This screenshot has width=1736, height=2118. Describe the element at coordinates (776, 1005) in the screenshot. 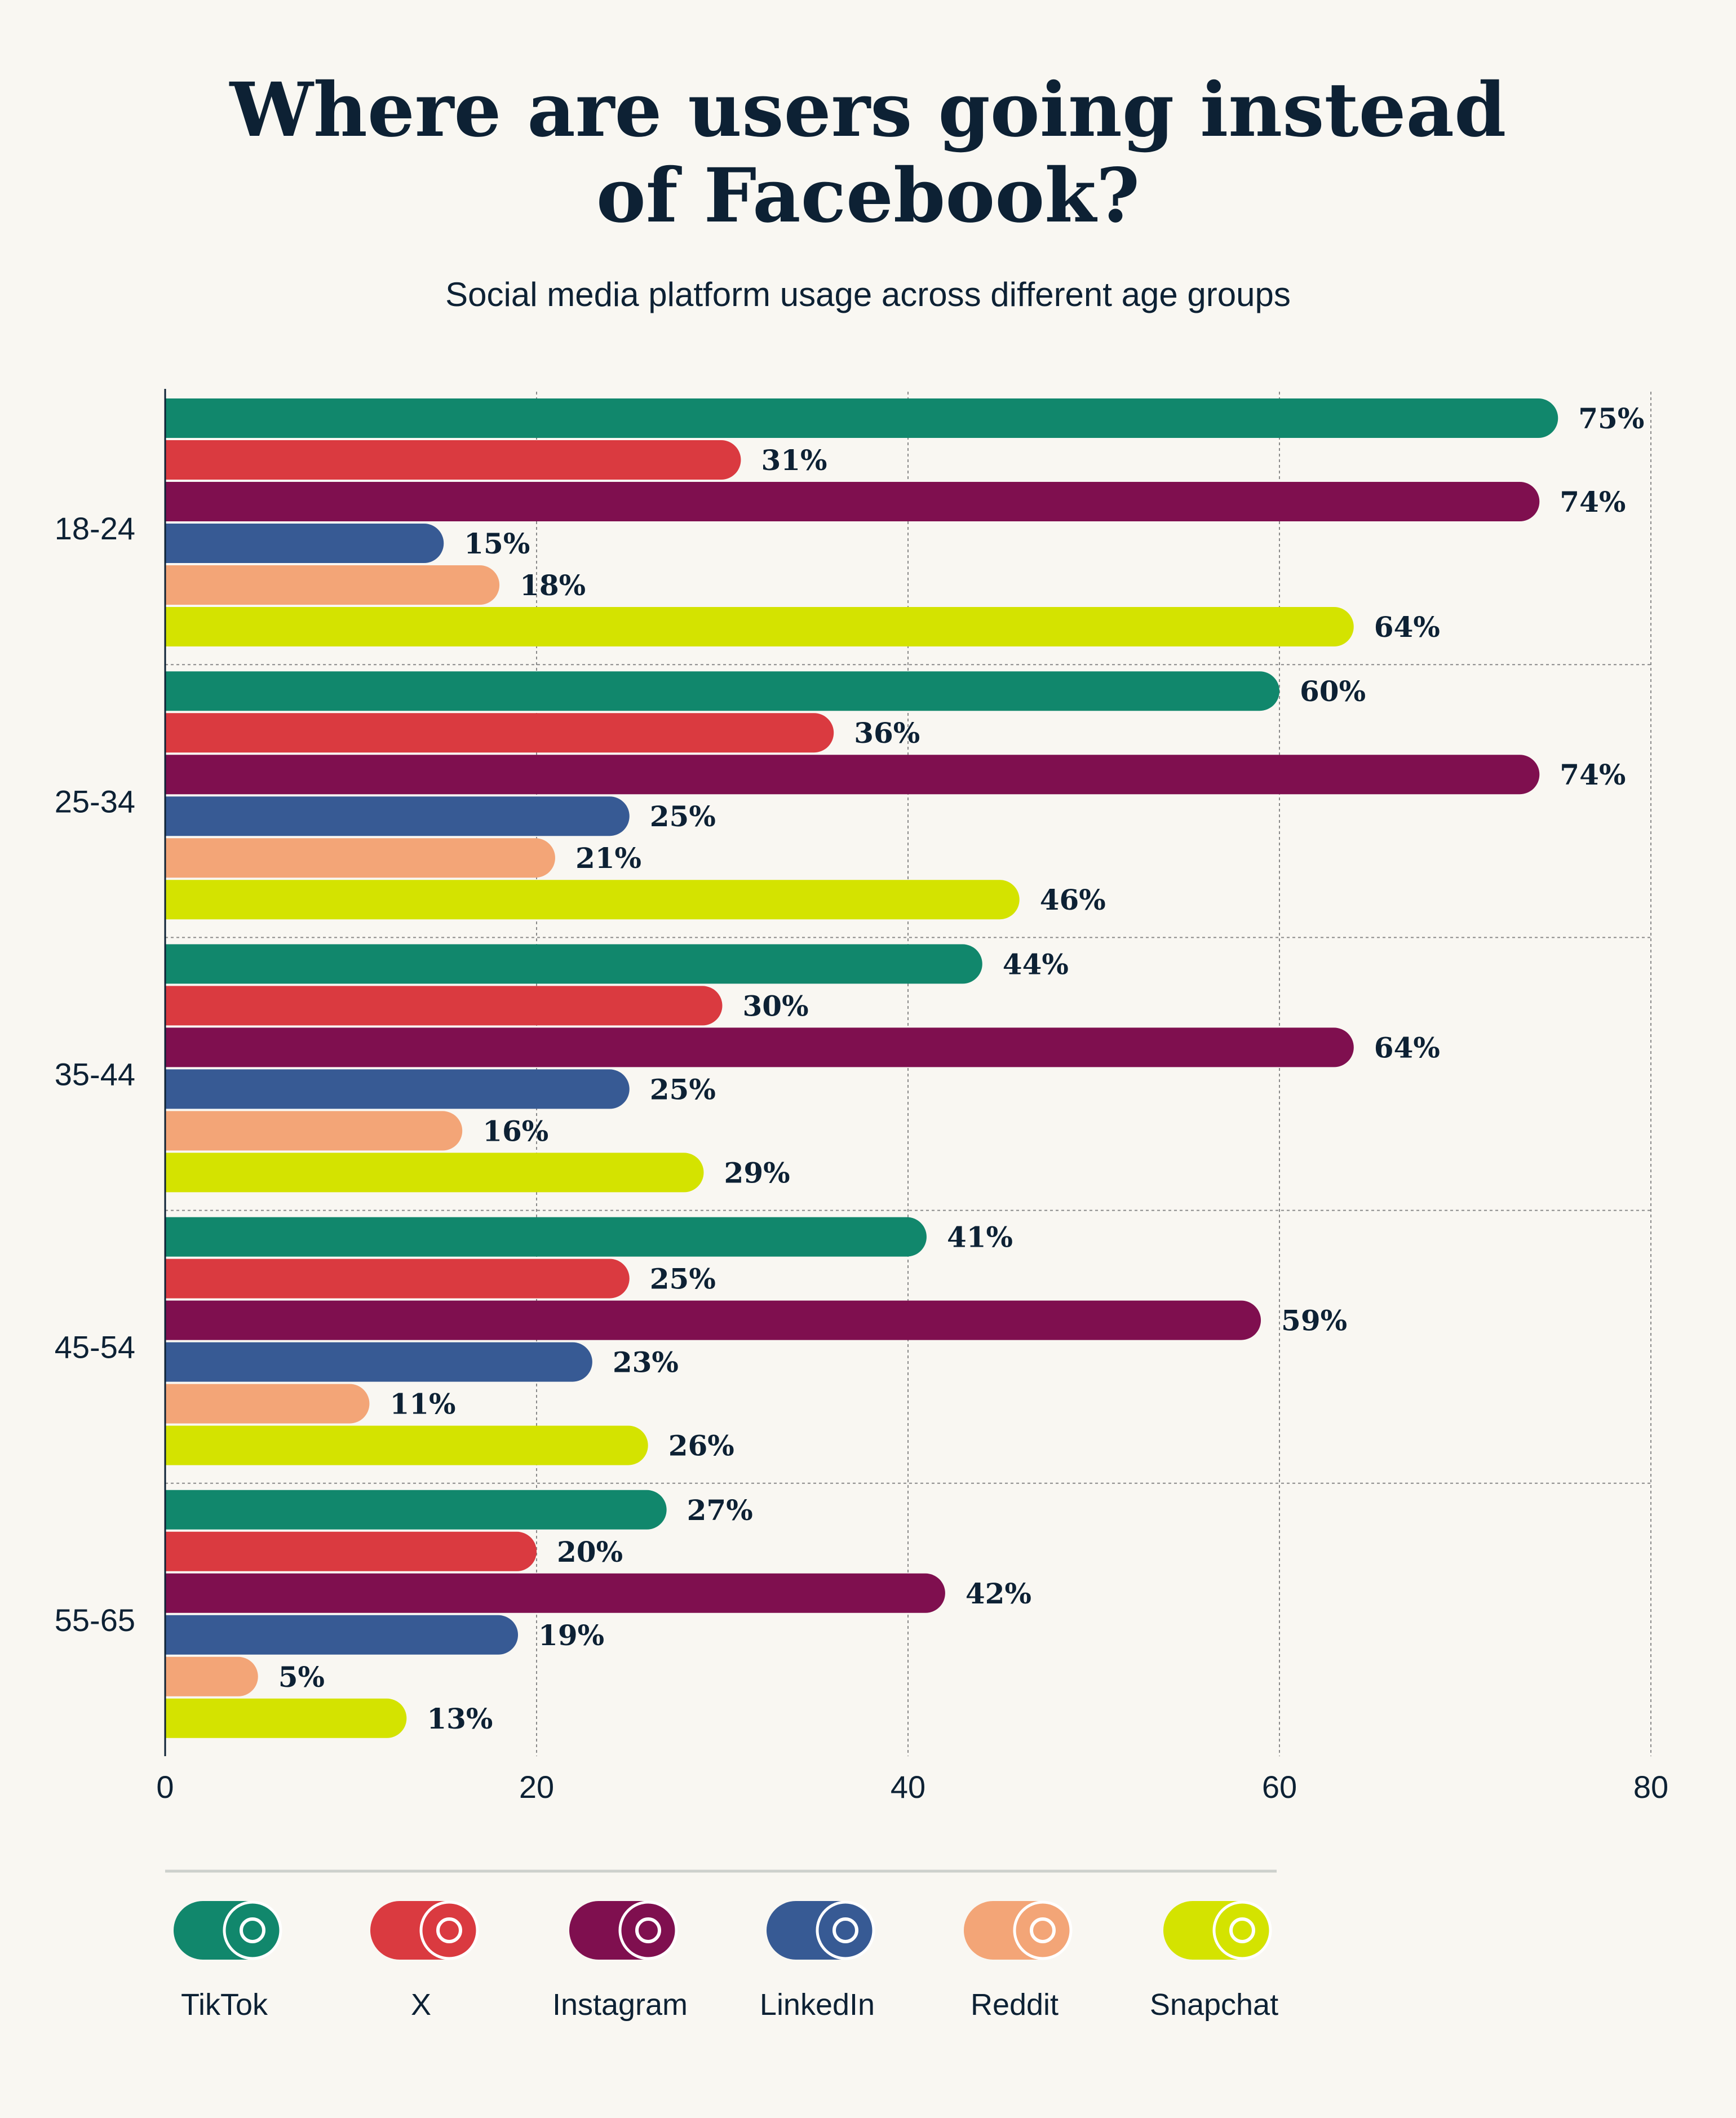

I see `data-label: 30%` at that location.